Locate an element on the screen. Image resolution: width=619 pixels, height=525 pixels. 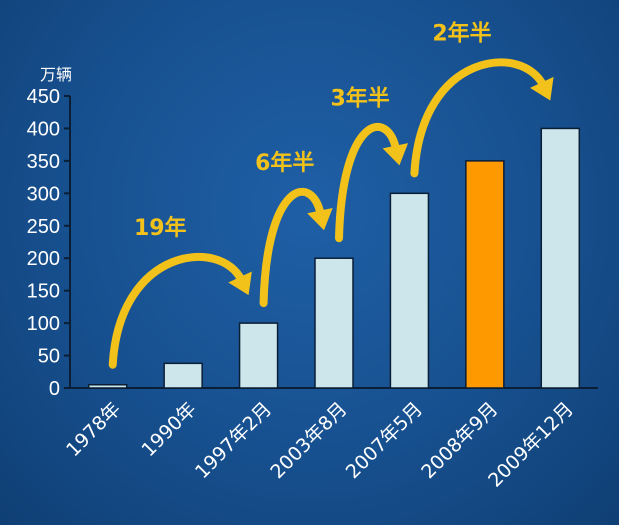
growth-annotation-label: 19年 is located at coordinates (160, 228).